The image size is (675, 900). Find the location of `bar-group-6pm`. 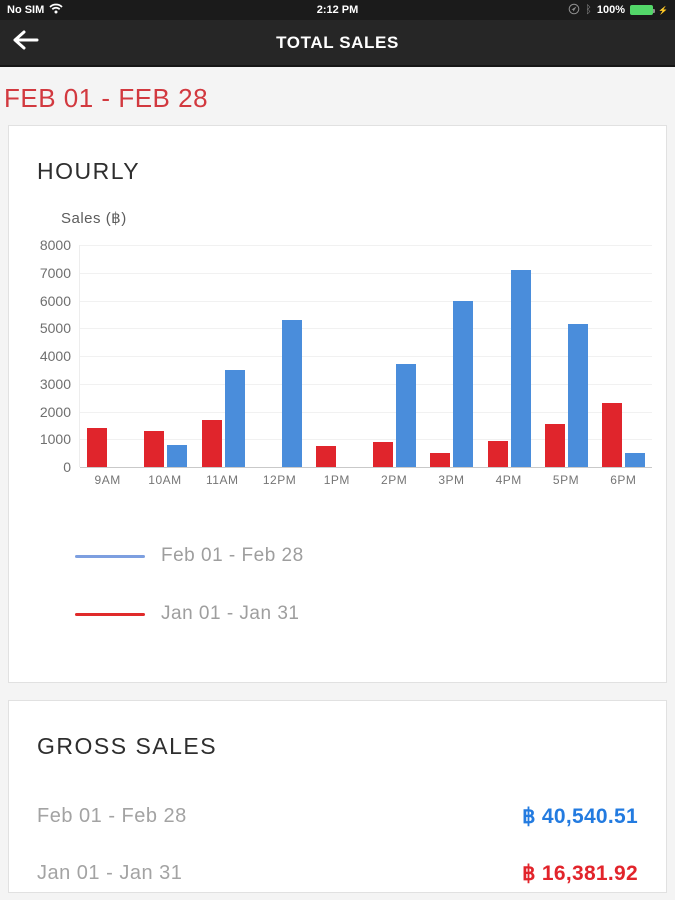

bar-group-6pm is located at coordinates (623, 356).